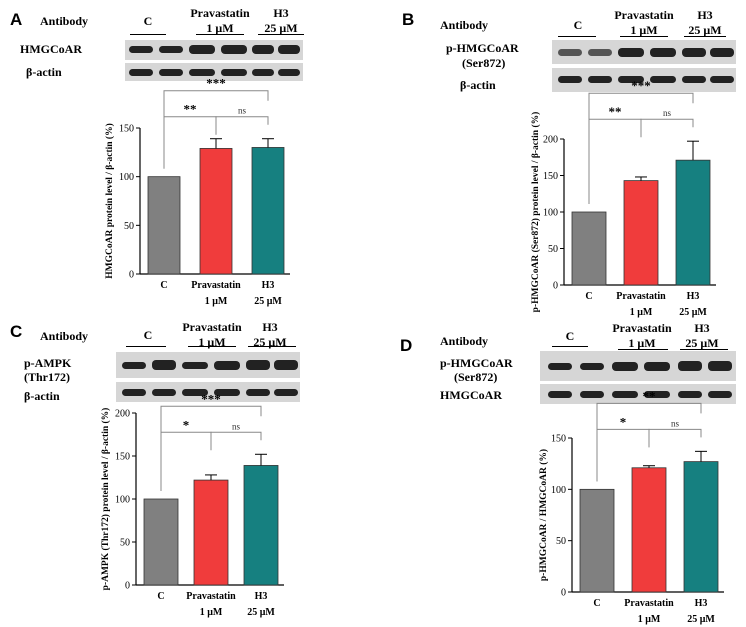 The height and width of the screenshot is (627, 746). Describe the element at coordinates (693, 312) in the screenshot. I see `x-tick-sublabel: 25 μM` at that location.